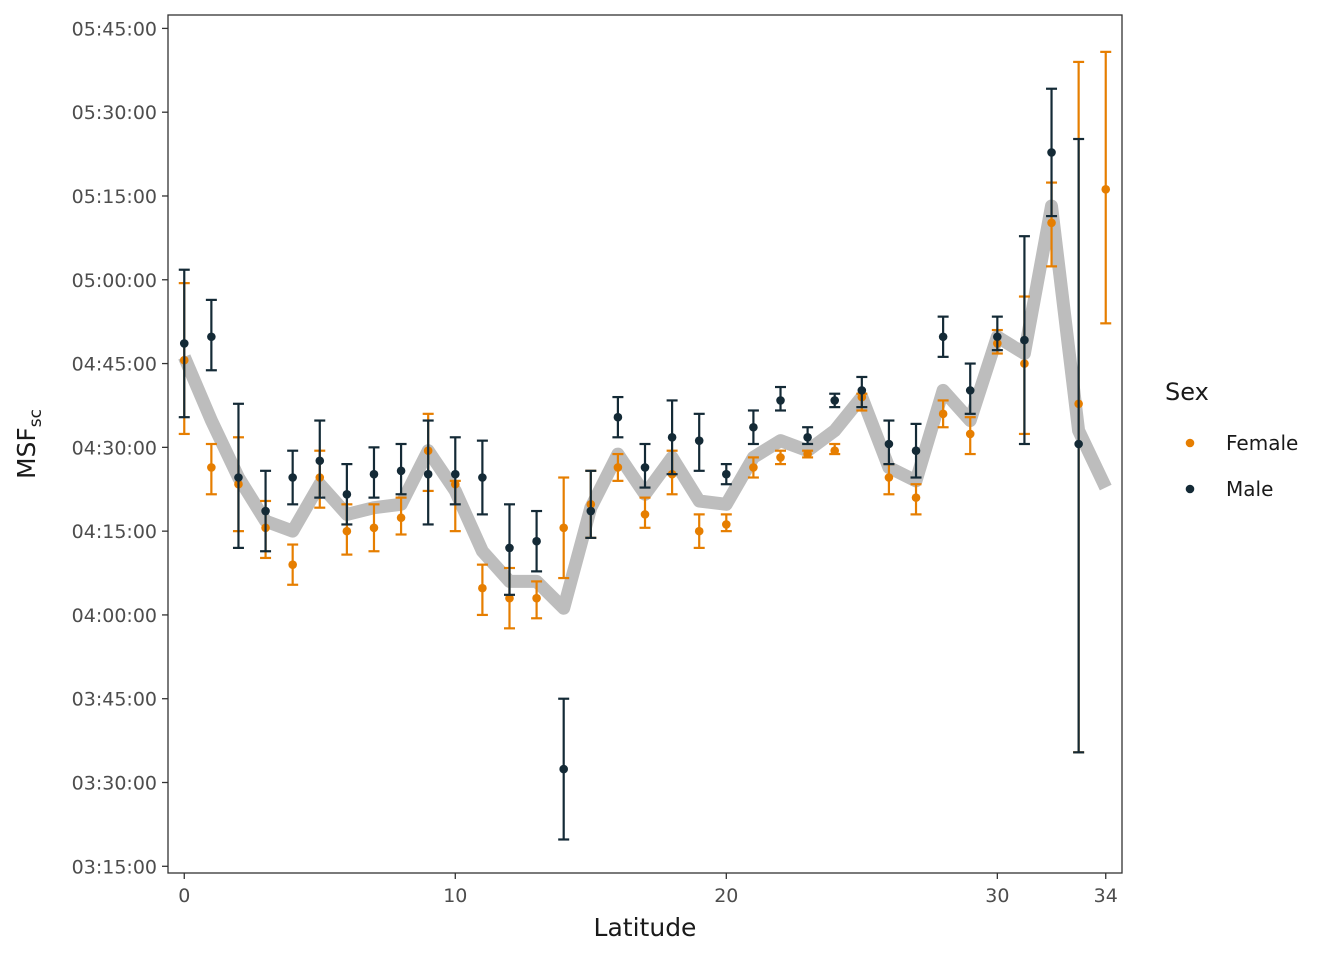 This screenshot has width=1344, height=960. Describe the element at coordinates (114, 113) in the screenshot. I see `y-tick-label: 05:30:00` at that location.